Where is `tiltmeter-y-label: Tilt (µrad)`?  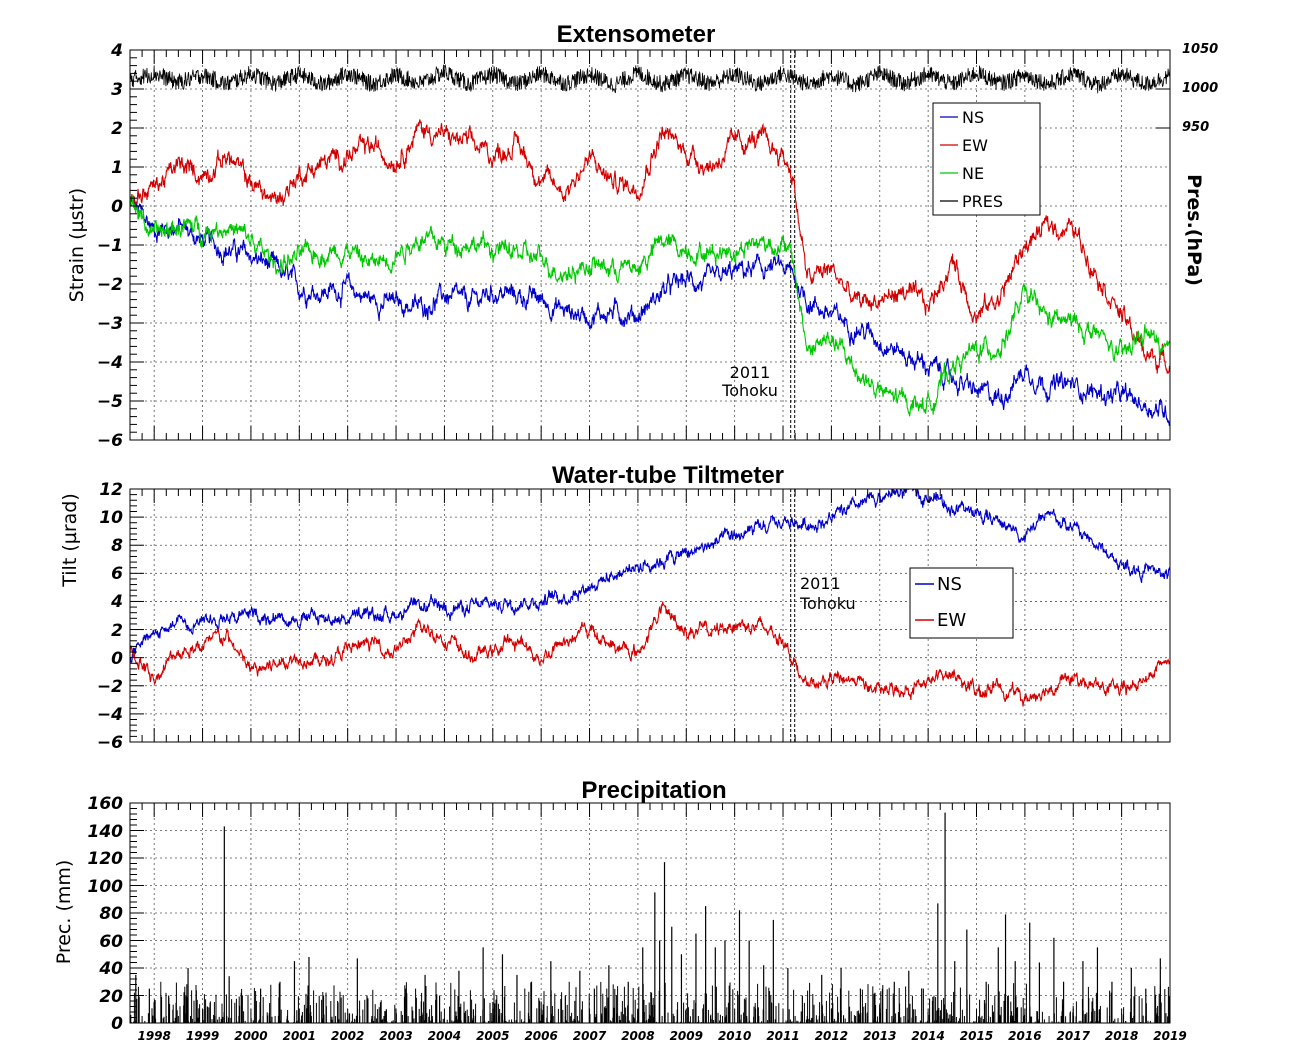 tiltmeter-y-label: Tilt (µrad) is located at coordinates (70, 540).